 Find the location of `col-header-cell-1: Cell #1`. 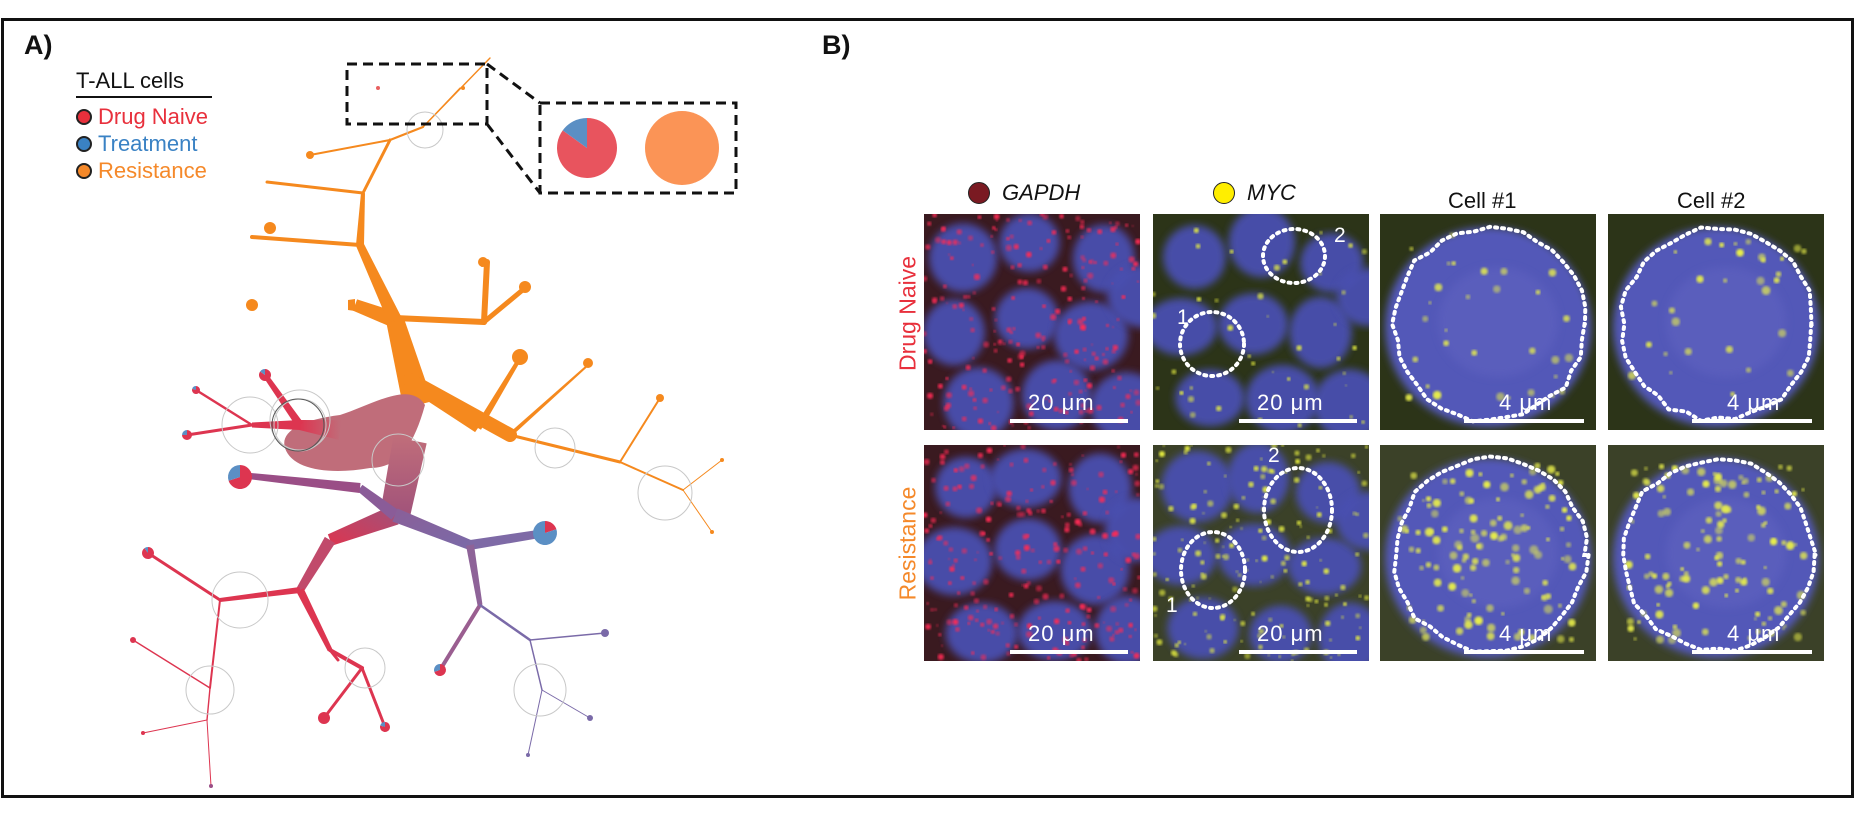

col-header-cell-1: Cell #1 is located at coordinates (1482, 200).